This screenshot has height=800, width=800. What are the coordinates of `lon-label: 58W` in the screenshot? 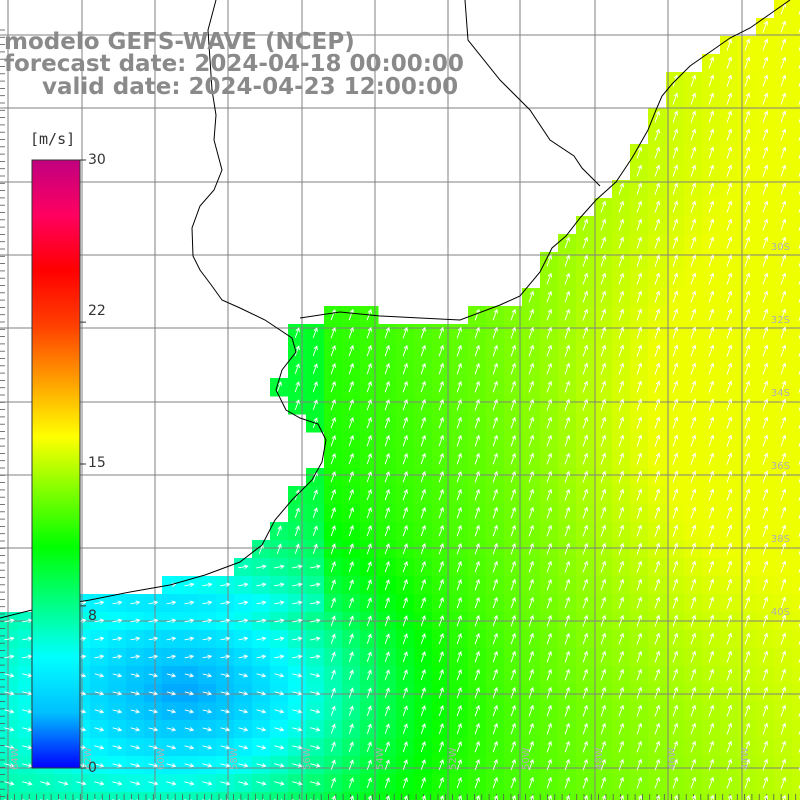 It's located at (234, 758).